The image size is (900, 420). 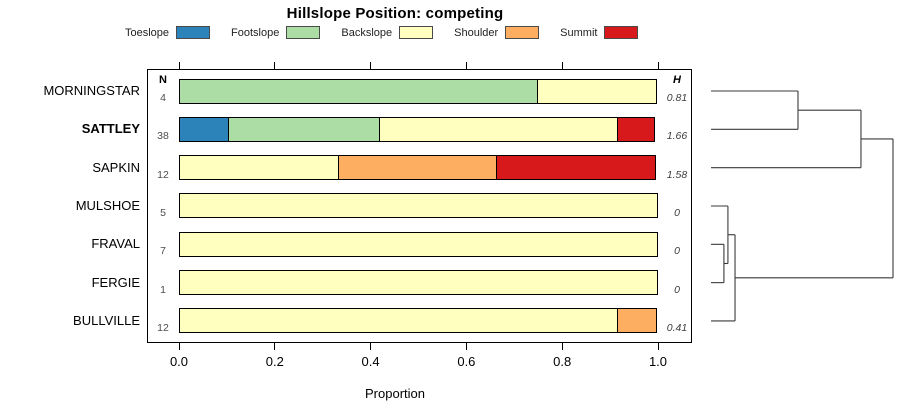 What do you see at coordinates (677, 98) in the screenshot?
I see `shannon-h-value: 0.81` at bounding box center [677, 98].